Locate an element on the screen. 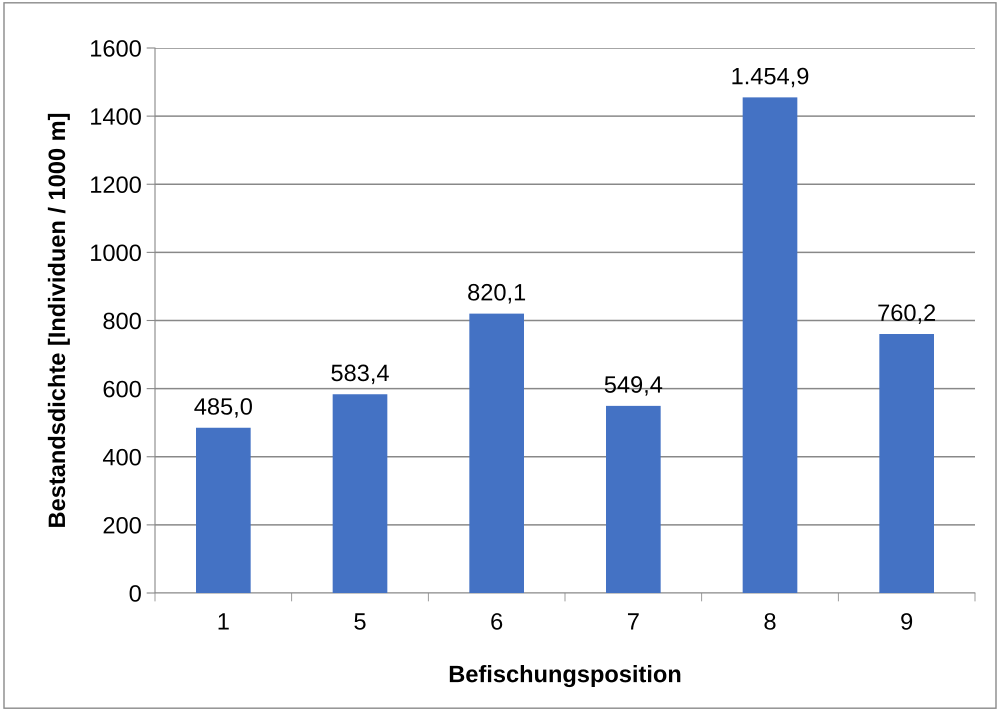  x-tick-label: 5 is located at coordinates (360, 621).